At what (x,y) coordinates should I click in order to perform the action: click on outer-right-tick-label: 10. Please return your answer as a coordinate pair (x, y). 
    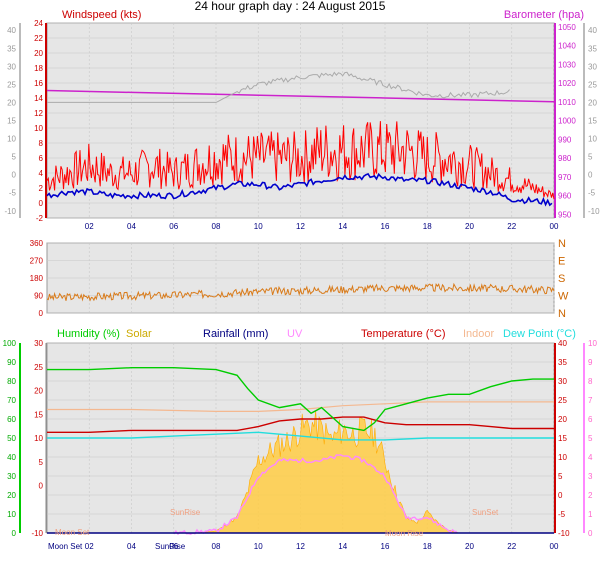
    Looking at the image, I should click on (592, 139).